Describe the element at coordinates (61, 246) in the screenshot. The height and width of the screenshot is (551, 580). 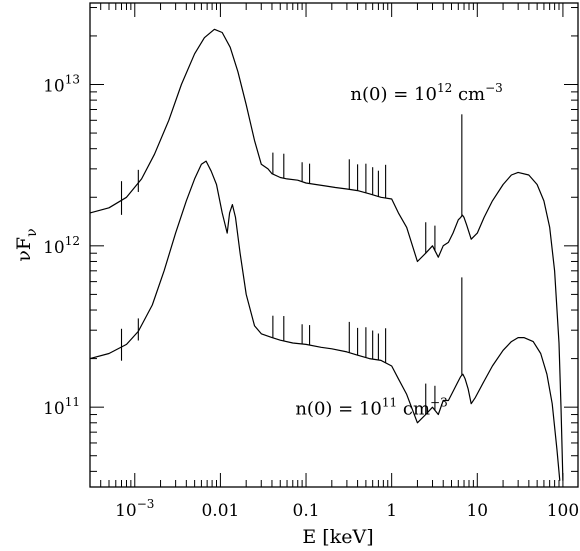
I see `y-tick-label: 1012` at that location.